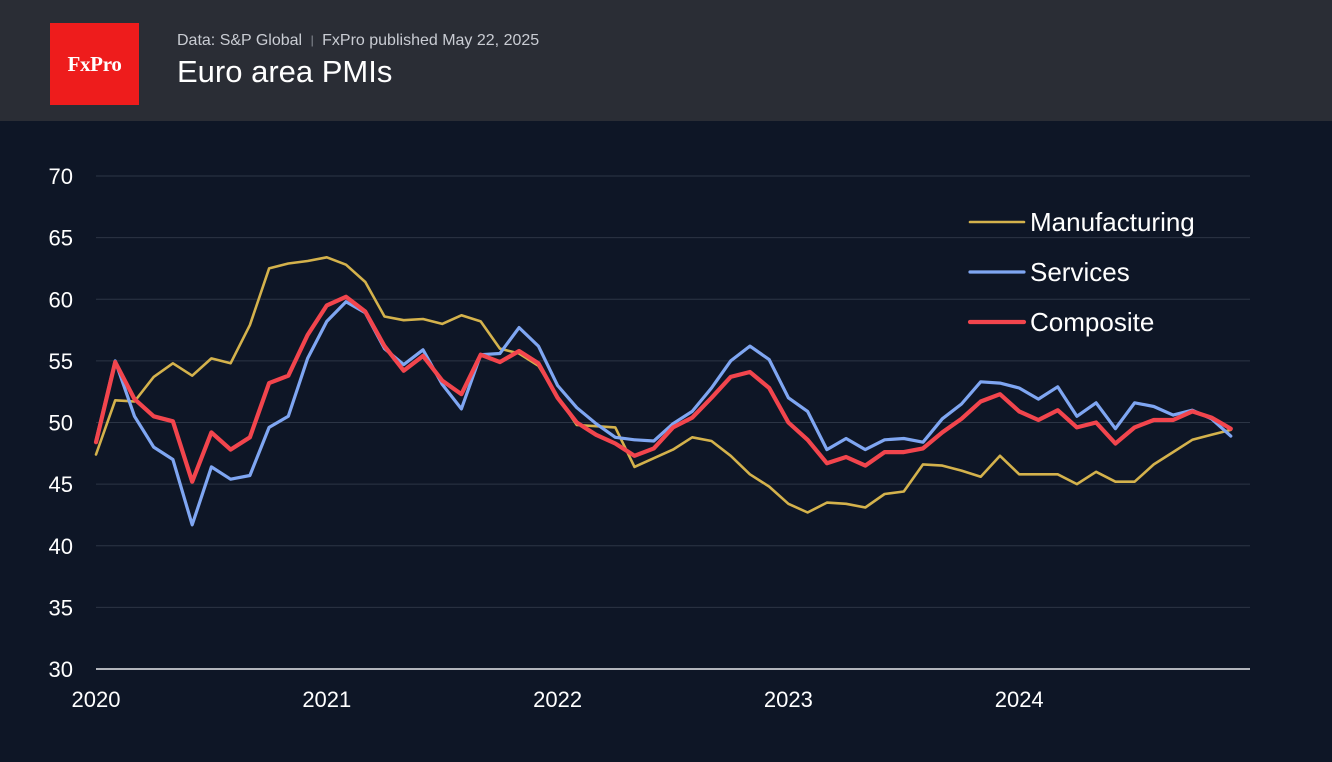 The image size is (1332, 762). Describe the element at coordinates (326, 699) in the screenshot. I see `x-tick-label: 2021` at that location.